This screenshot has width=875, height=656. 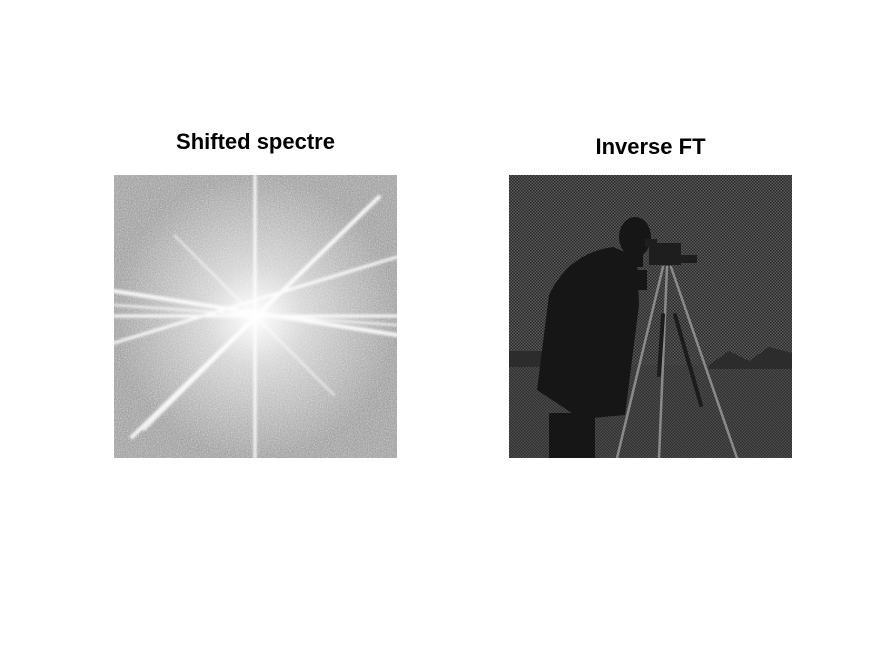 What do you see at coordinates (255, 316) in the screenshot?
I see `spectrum-image` at bounding box center [255, 316].